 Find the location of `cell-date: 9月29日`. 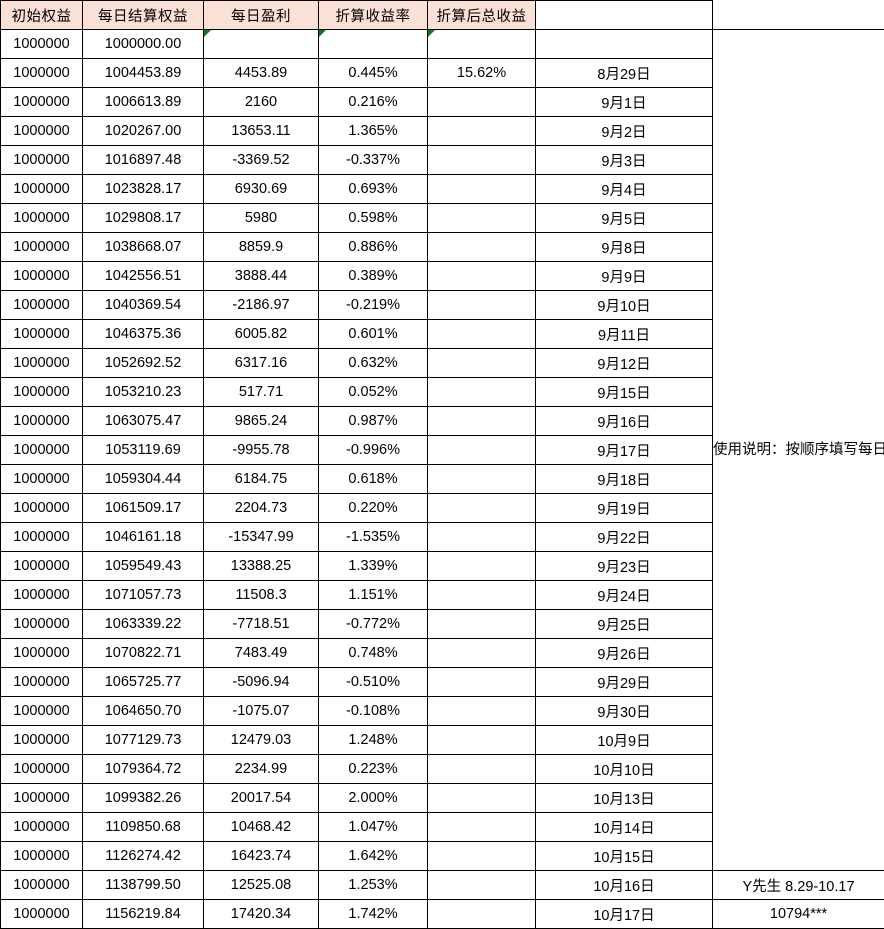

cell-date: 9月29日 is located at coordinates (624, 682).